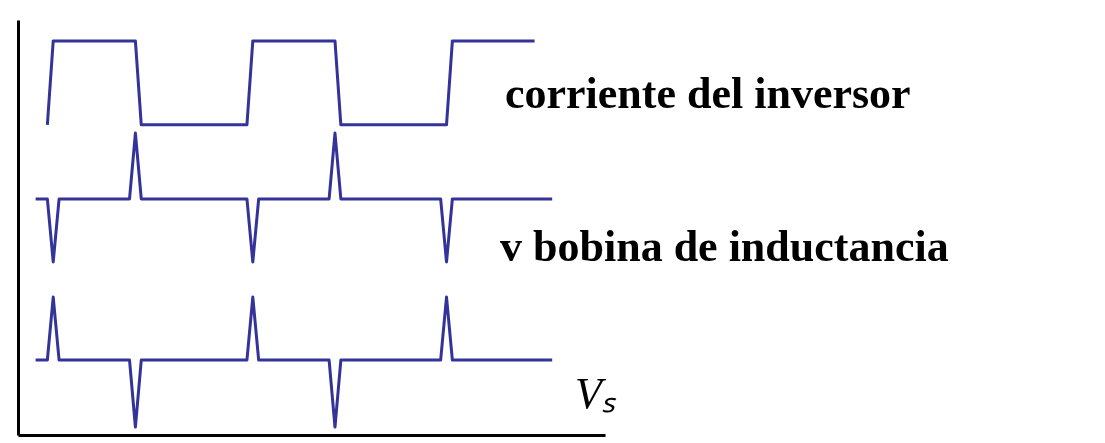 This screenshot has height=443, width=1105. Describe the element at coordinates (596, 393) in the screenshot. I see `series-label: Vₛ` at that location.